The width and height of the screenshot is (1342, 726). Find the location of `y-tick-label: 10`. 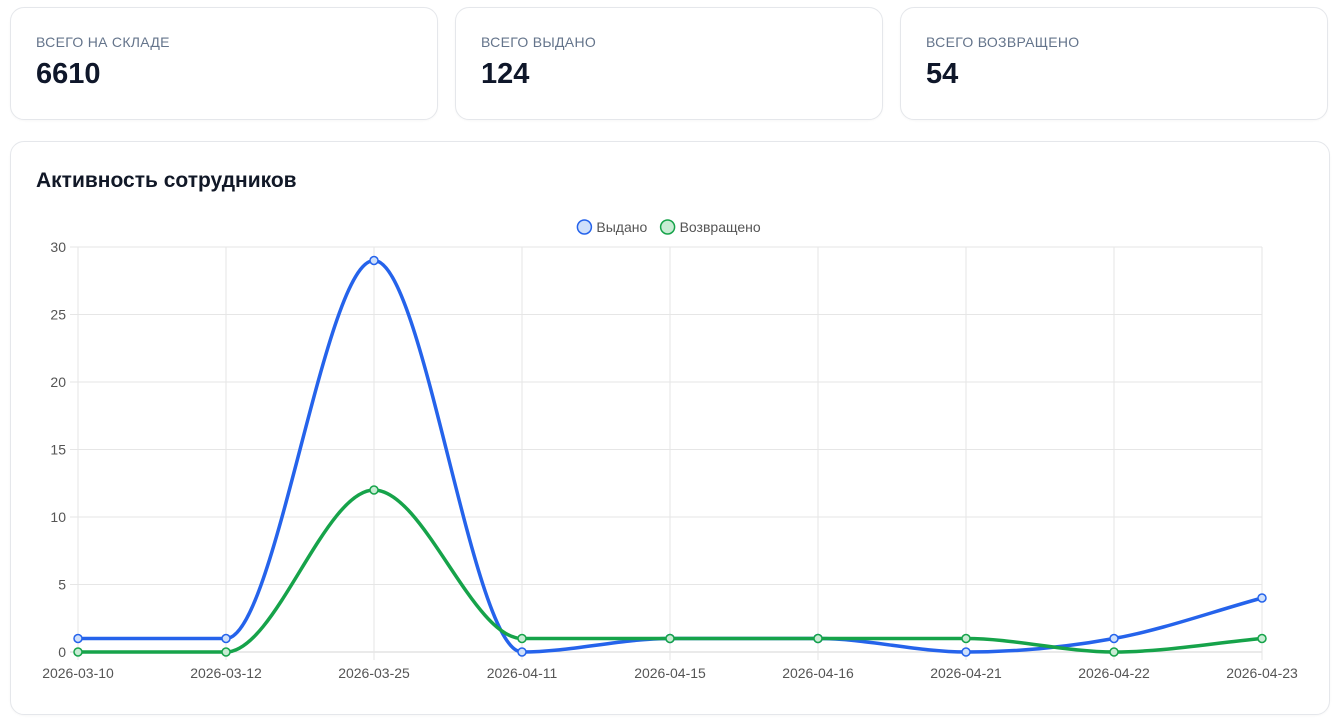

y-tick-label: 10 is located at coordinates (58, 517).